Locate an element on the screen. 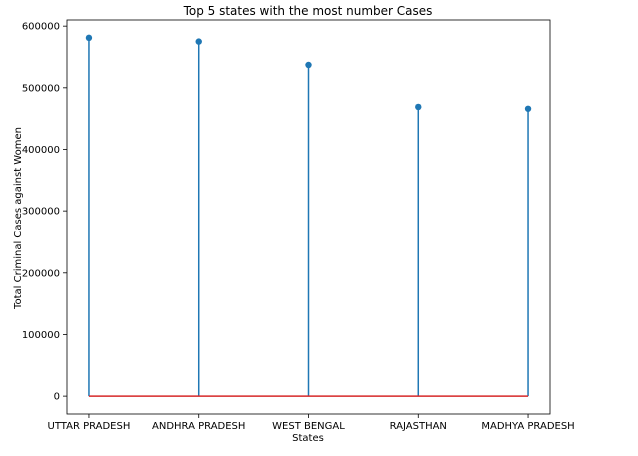 This screenshot has width=638, height=456. y-tick-label: 500000 is located at coordinates (41, 88).